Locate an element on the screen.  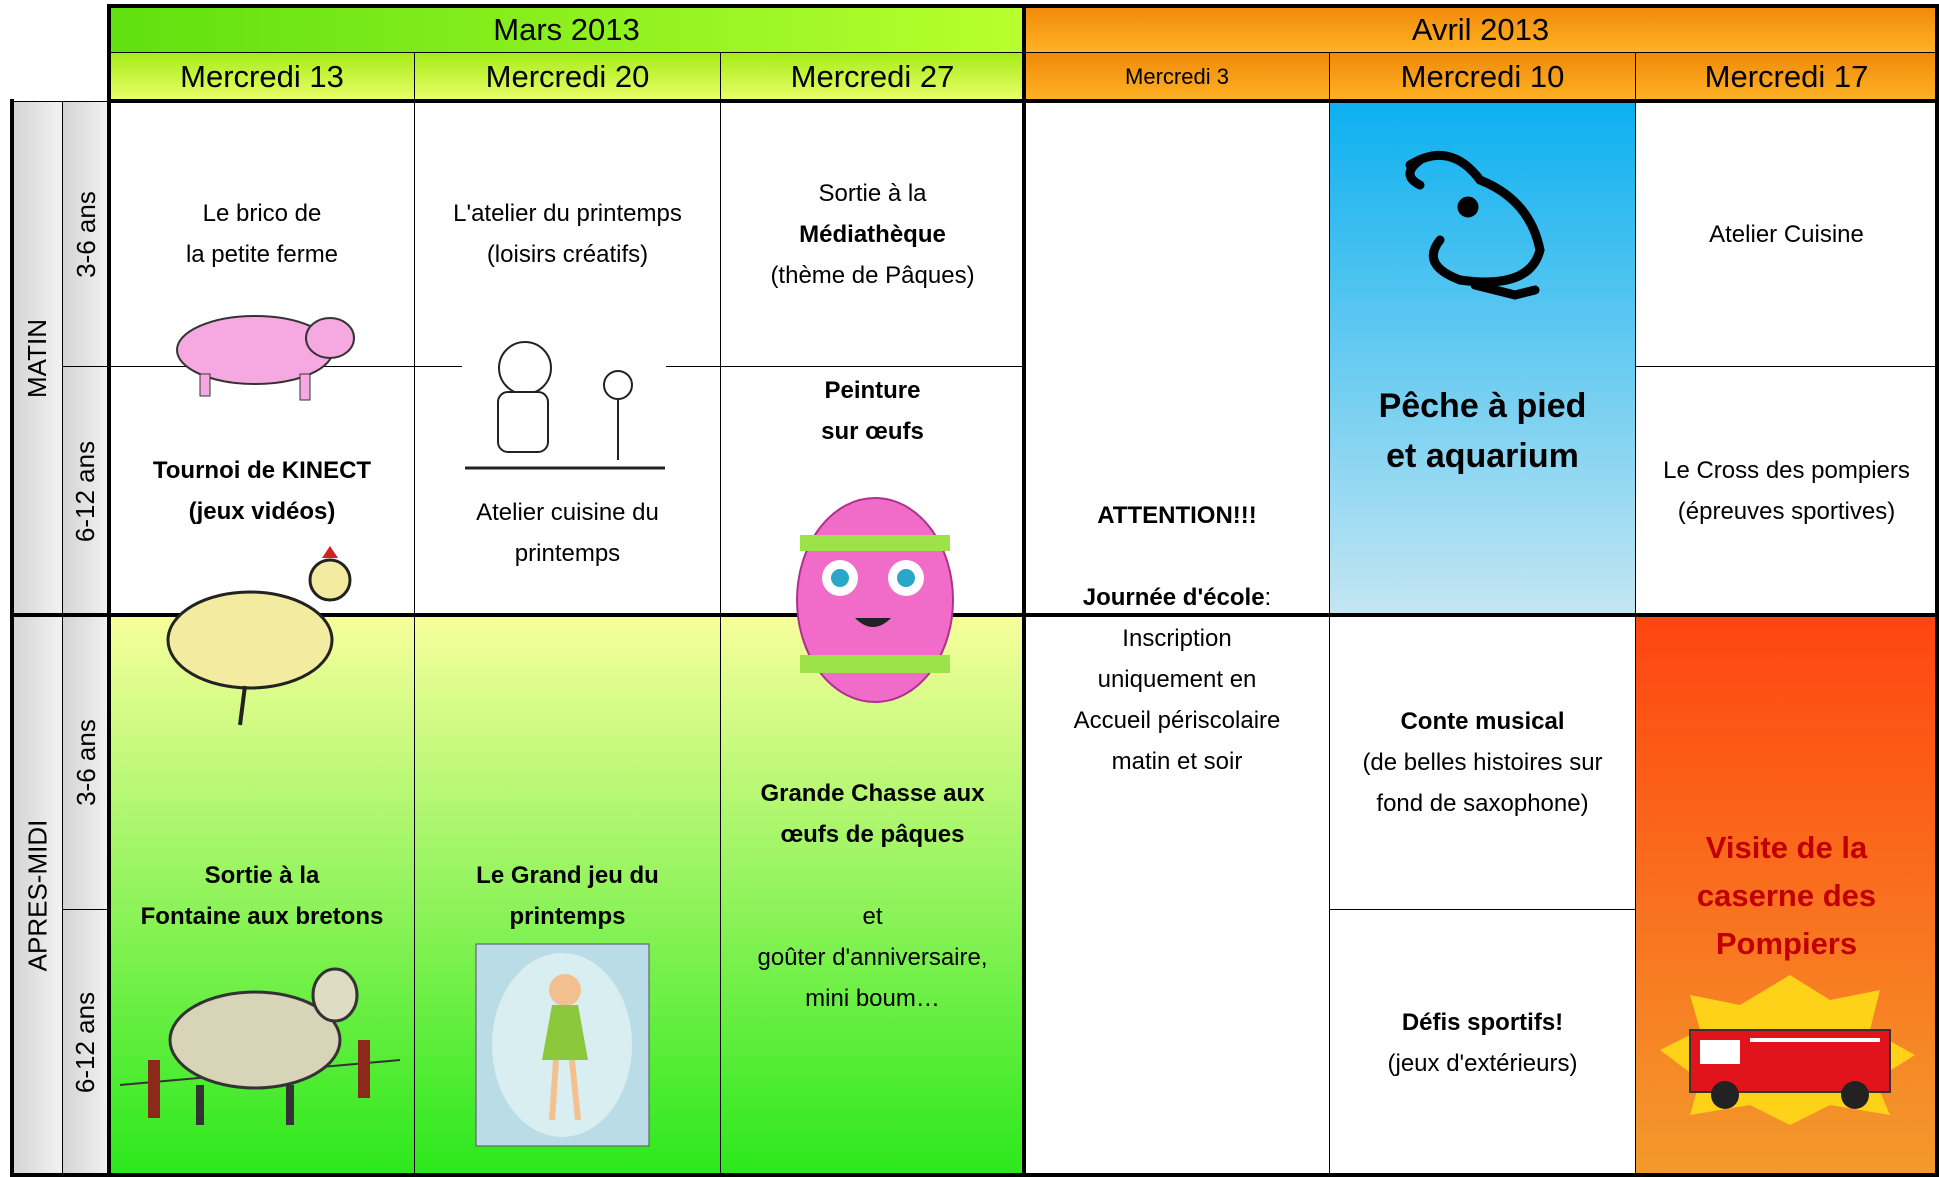
text-segment: ATTENTION!!! is located at coordinates (1177, 515).